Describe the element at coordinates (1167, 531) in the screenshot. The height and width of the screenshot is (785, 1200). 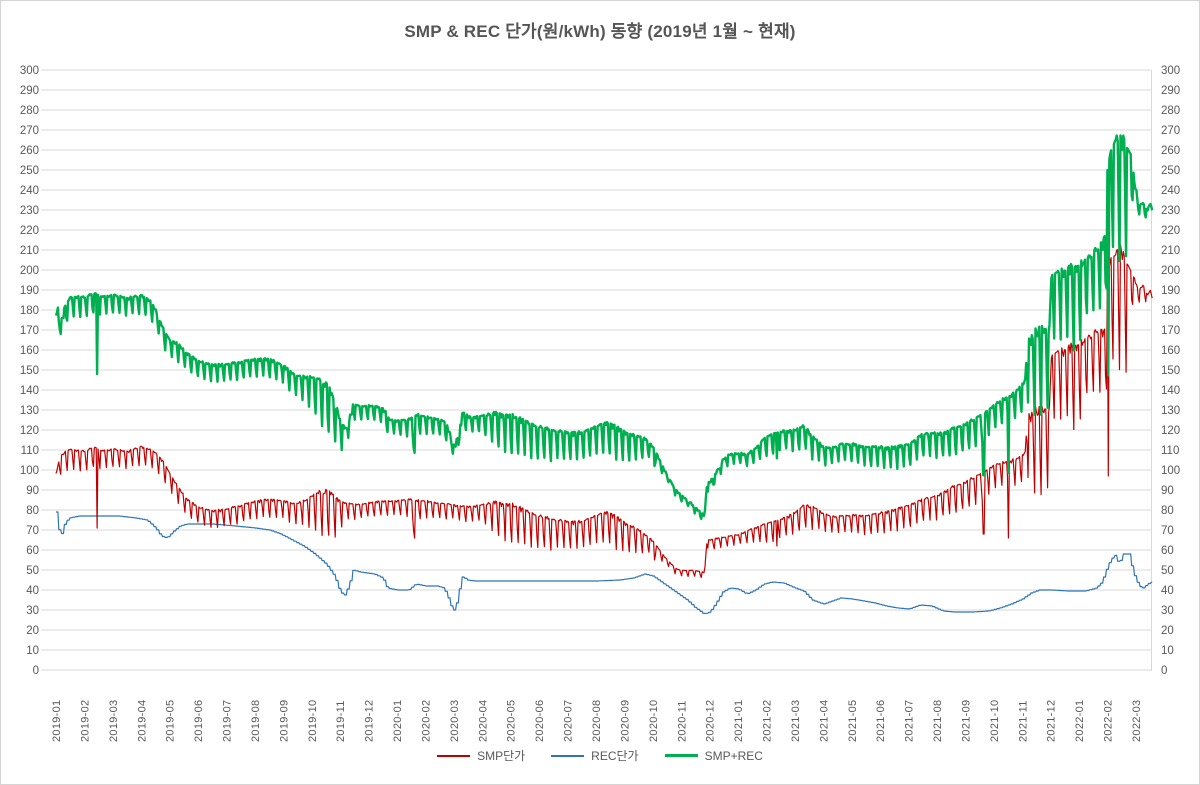
I see `y-axis-tick-label-right: 70` at that location.